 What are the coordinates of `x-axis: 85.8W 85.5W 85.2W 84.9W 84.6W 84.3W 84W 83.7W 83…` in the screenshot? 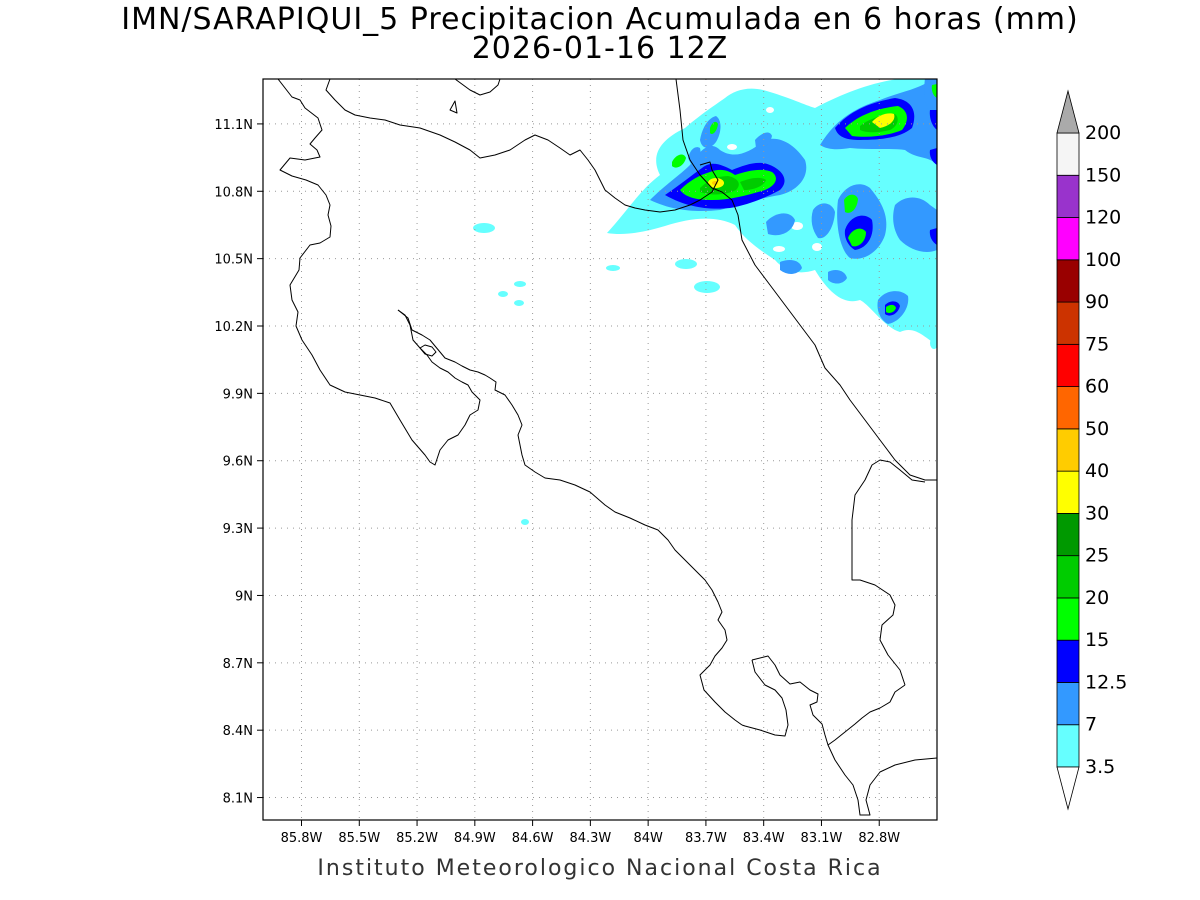 It's located at (590, 833).